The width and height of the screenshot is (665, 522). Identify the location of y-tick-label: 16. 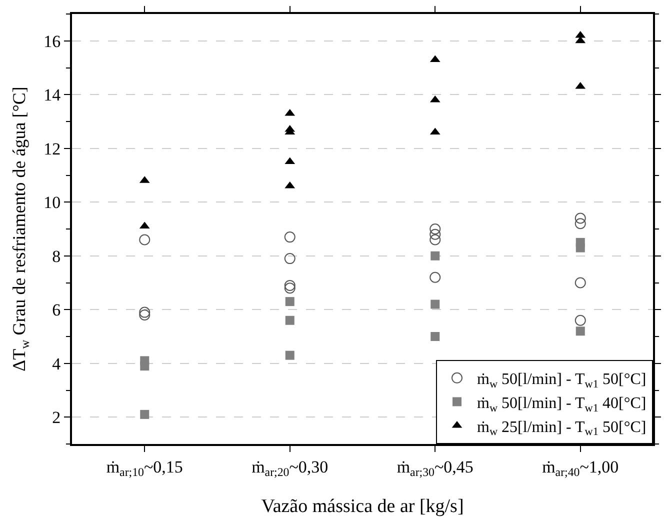
(52, 41).